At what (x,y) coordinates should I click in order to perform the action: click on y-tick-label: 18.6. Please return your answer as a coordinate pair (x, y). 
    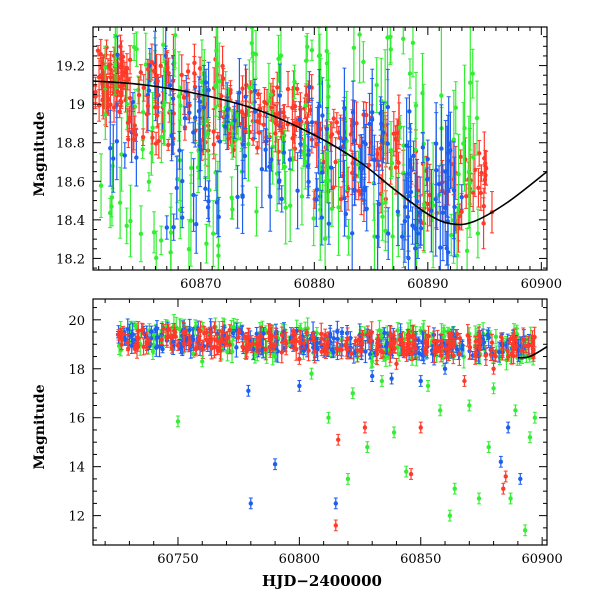
    Looking at the image, I should click on (70, 182).